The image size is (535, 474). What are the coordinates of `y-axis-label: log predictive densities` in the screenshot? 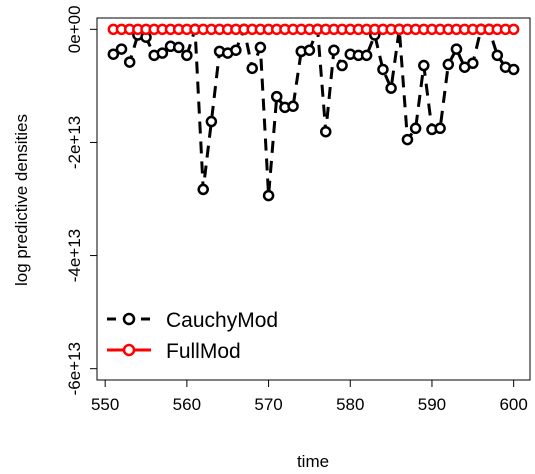 It's located at (21, 200).